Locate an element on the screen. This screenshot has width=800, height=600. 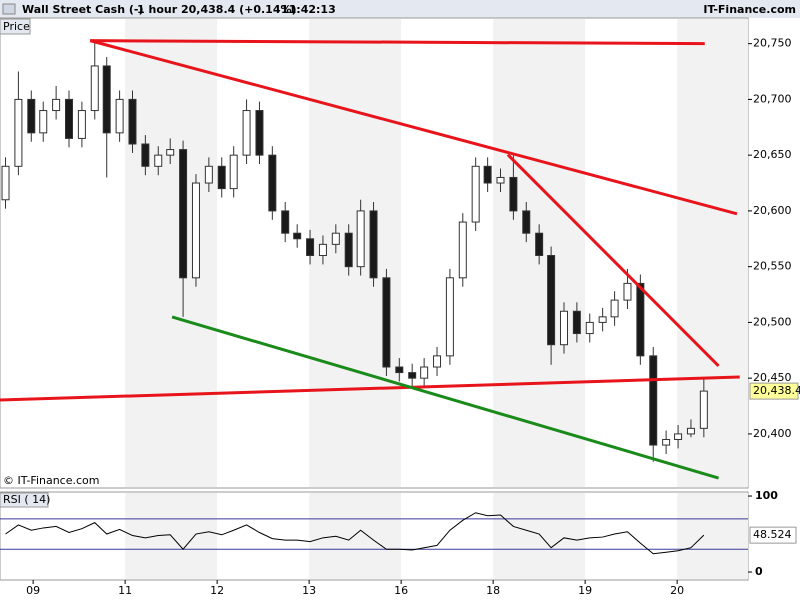
x-tick-label: 11 is located at coordinates (125, 590).